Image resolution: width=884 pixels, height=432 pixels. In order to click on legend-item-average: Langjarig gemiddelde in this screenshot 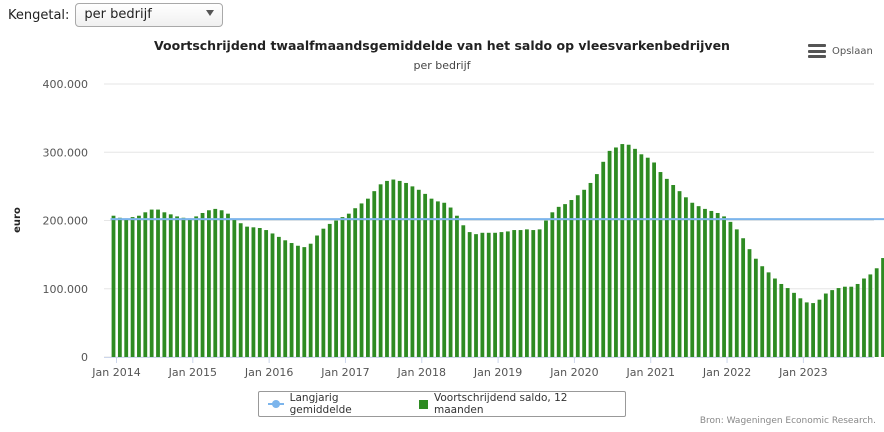, I will do `click(334, 404)`.